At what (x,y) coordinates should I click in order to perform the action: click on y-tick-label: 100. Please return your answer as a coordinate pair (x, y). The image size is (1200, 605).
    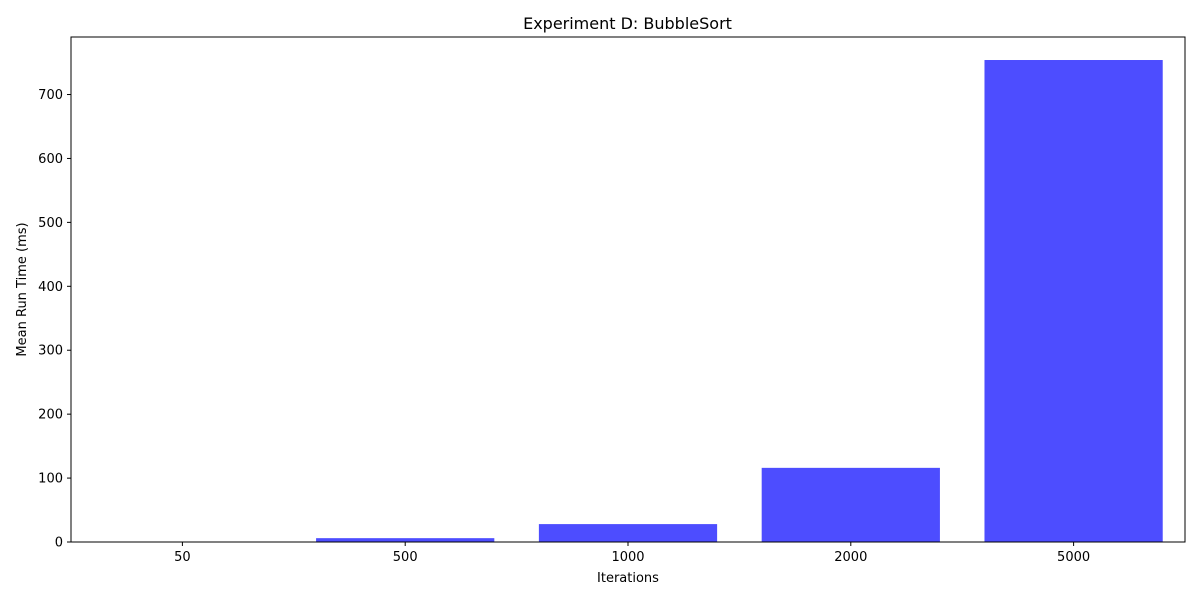
    Looking at the image, I should click on (50, 479).